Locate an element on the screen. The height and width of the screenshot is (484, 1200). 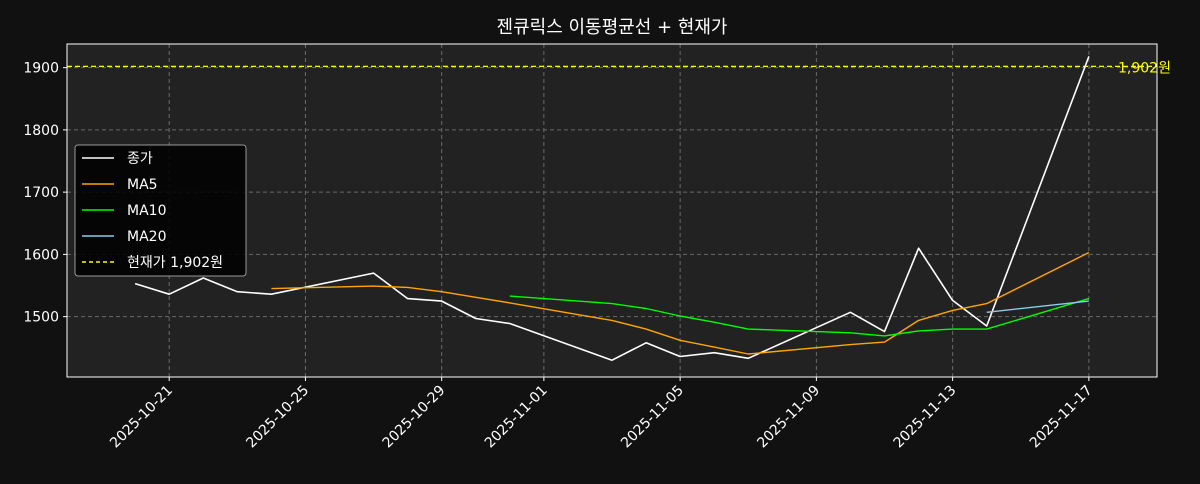
x-tick-label: 2025-11-09 is located at coordinates (788, 417).